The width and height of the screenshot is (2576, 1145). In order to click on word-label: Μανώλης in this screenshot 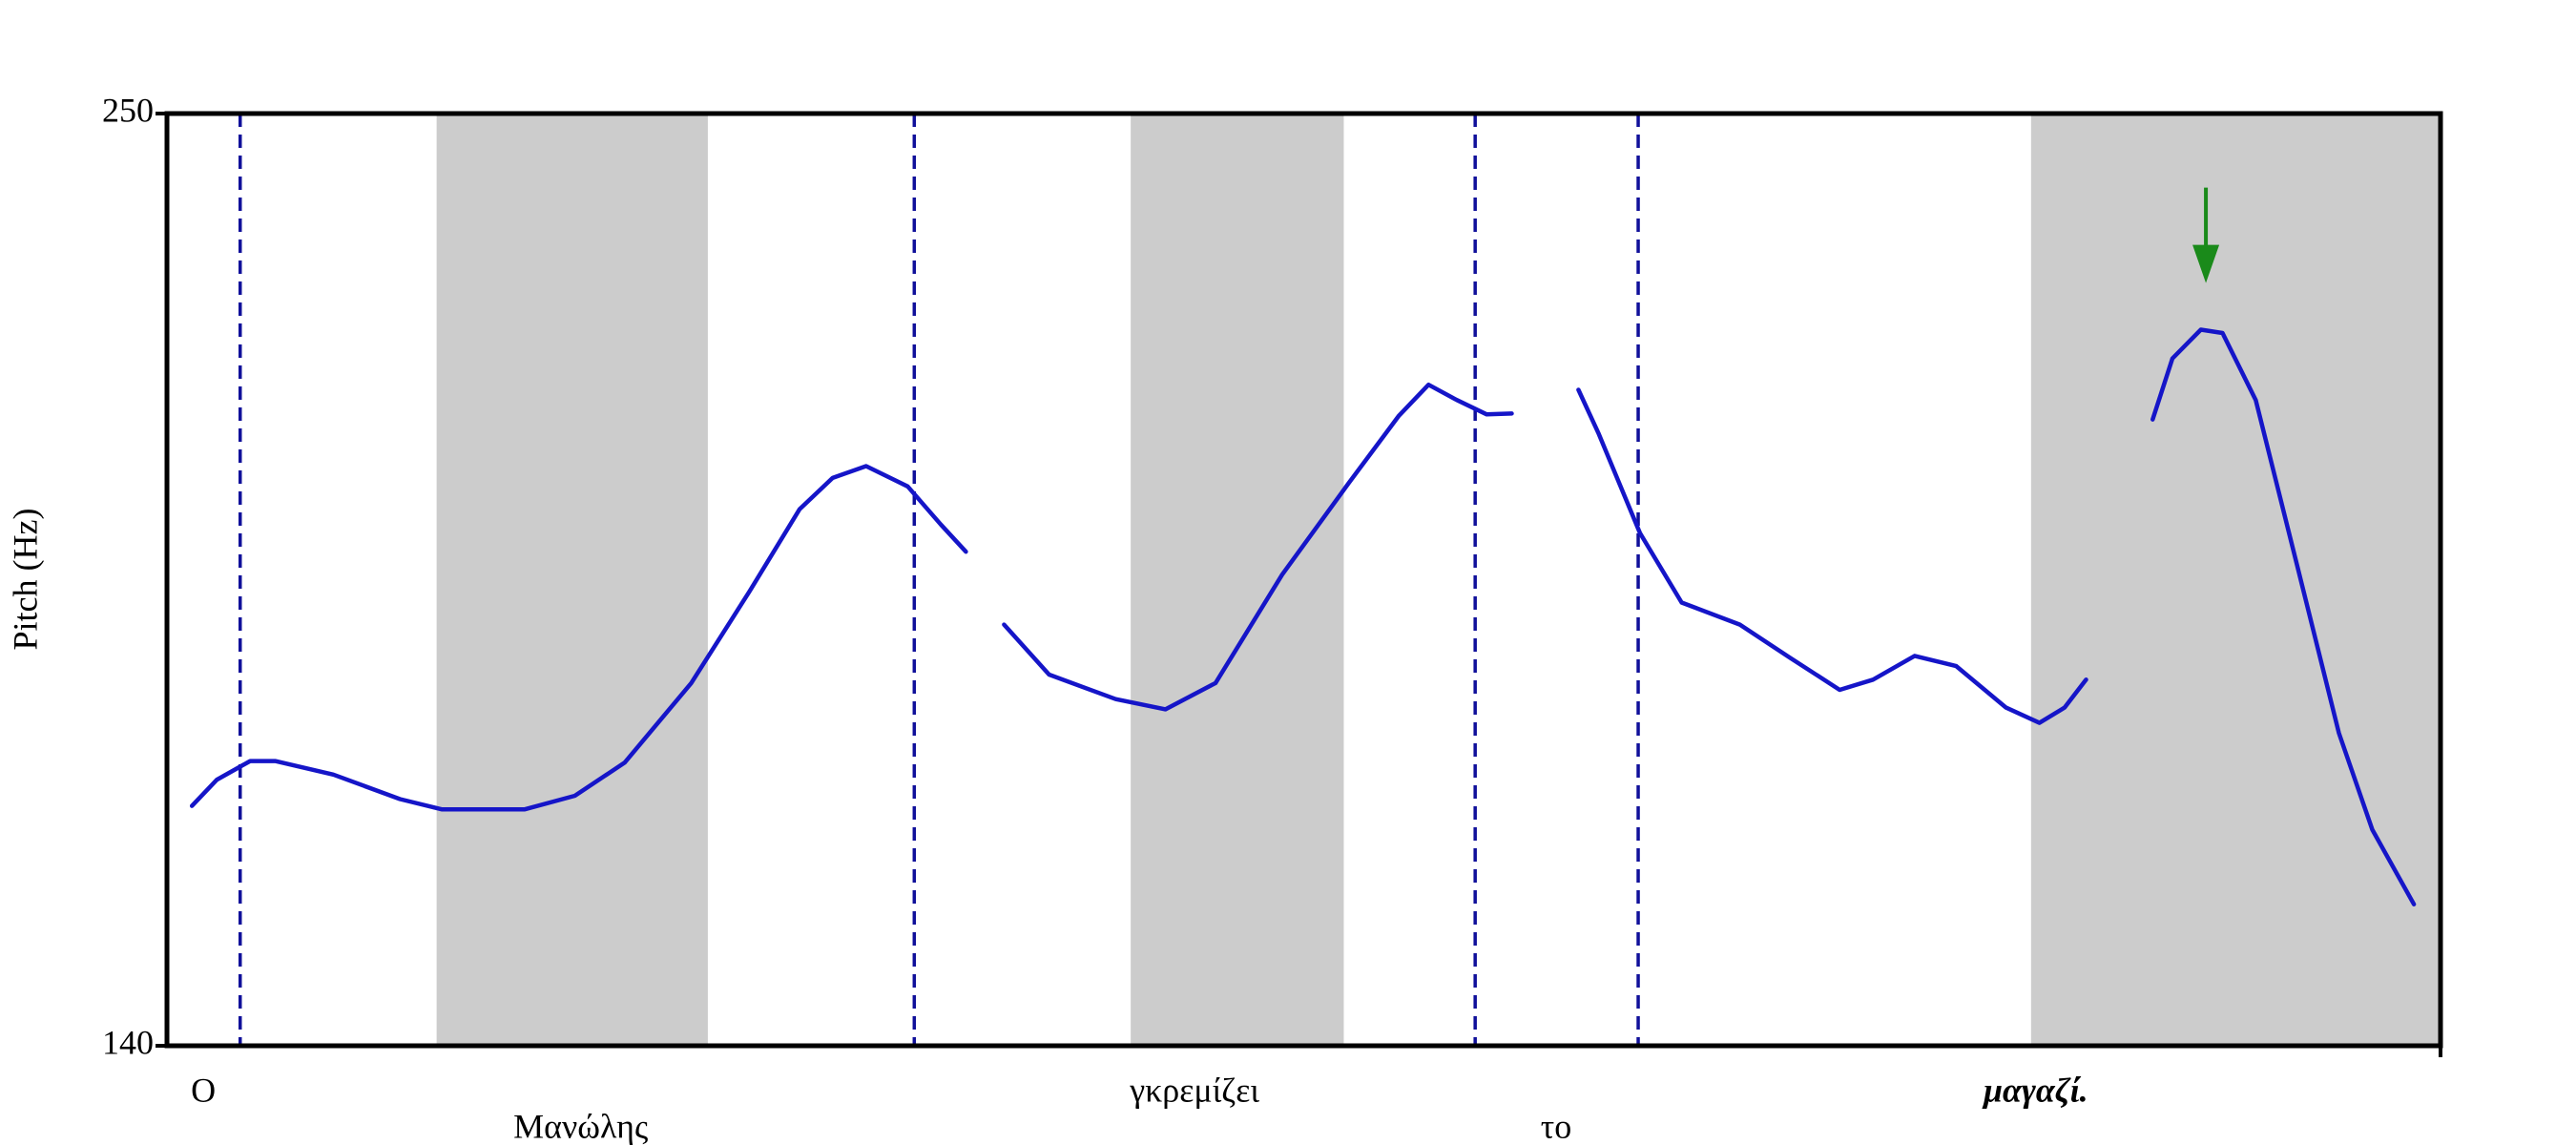, I will do `click(580, 1126)`.